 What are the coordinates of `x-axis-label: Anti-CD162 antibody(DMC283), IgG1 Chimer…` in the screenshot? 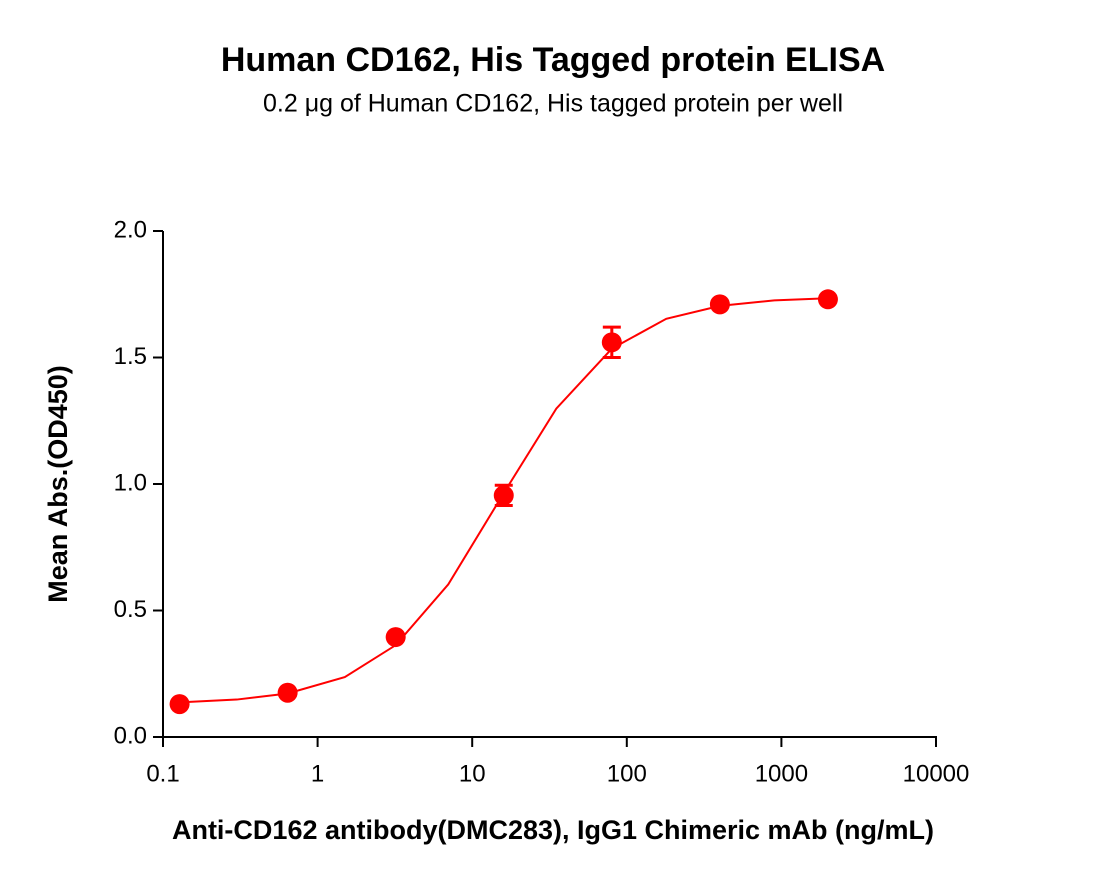 It's located at (553, 830).